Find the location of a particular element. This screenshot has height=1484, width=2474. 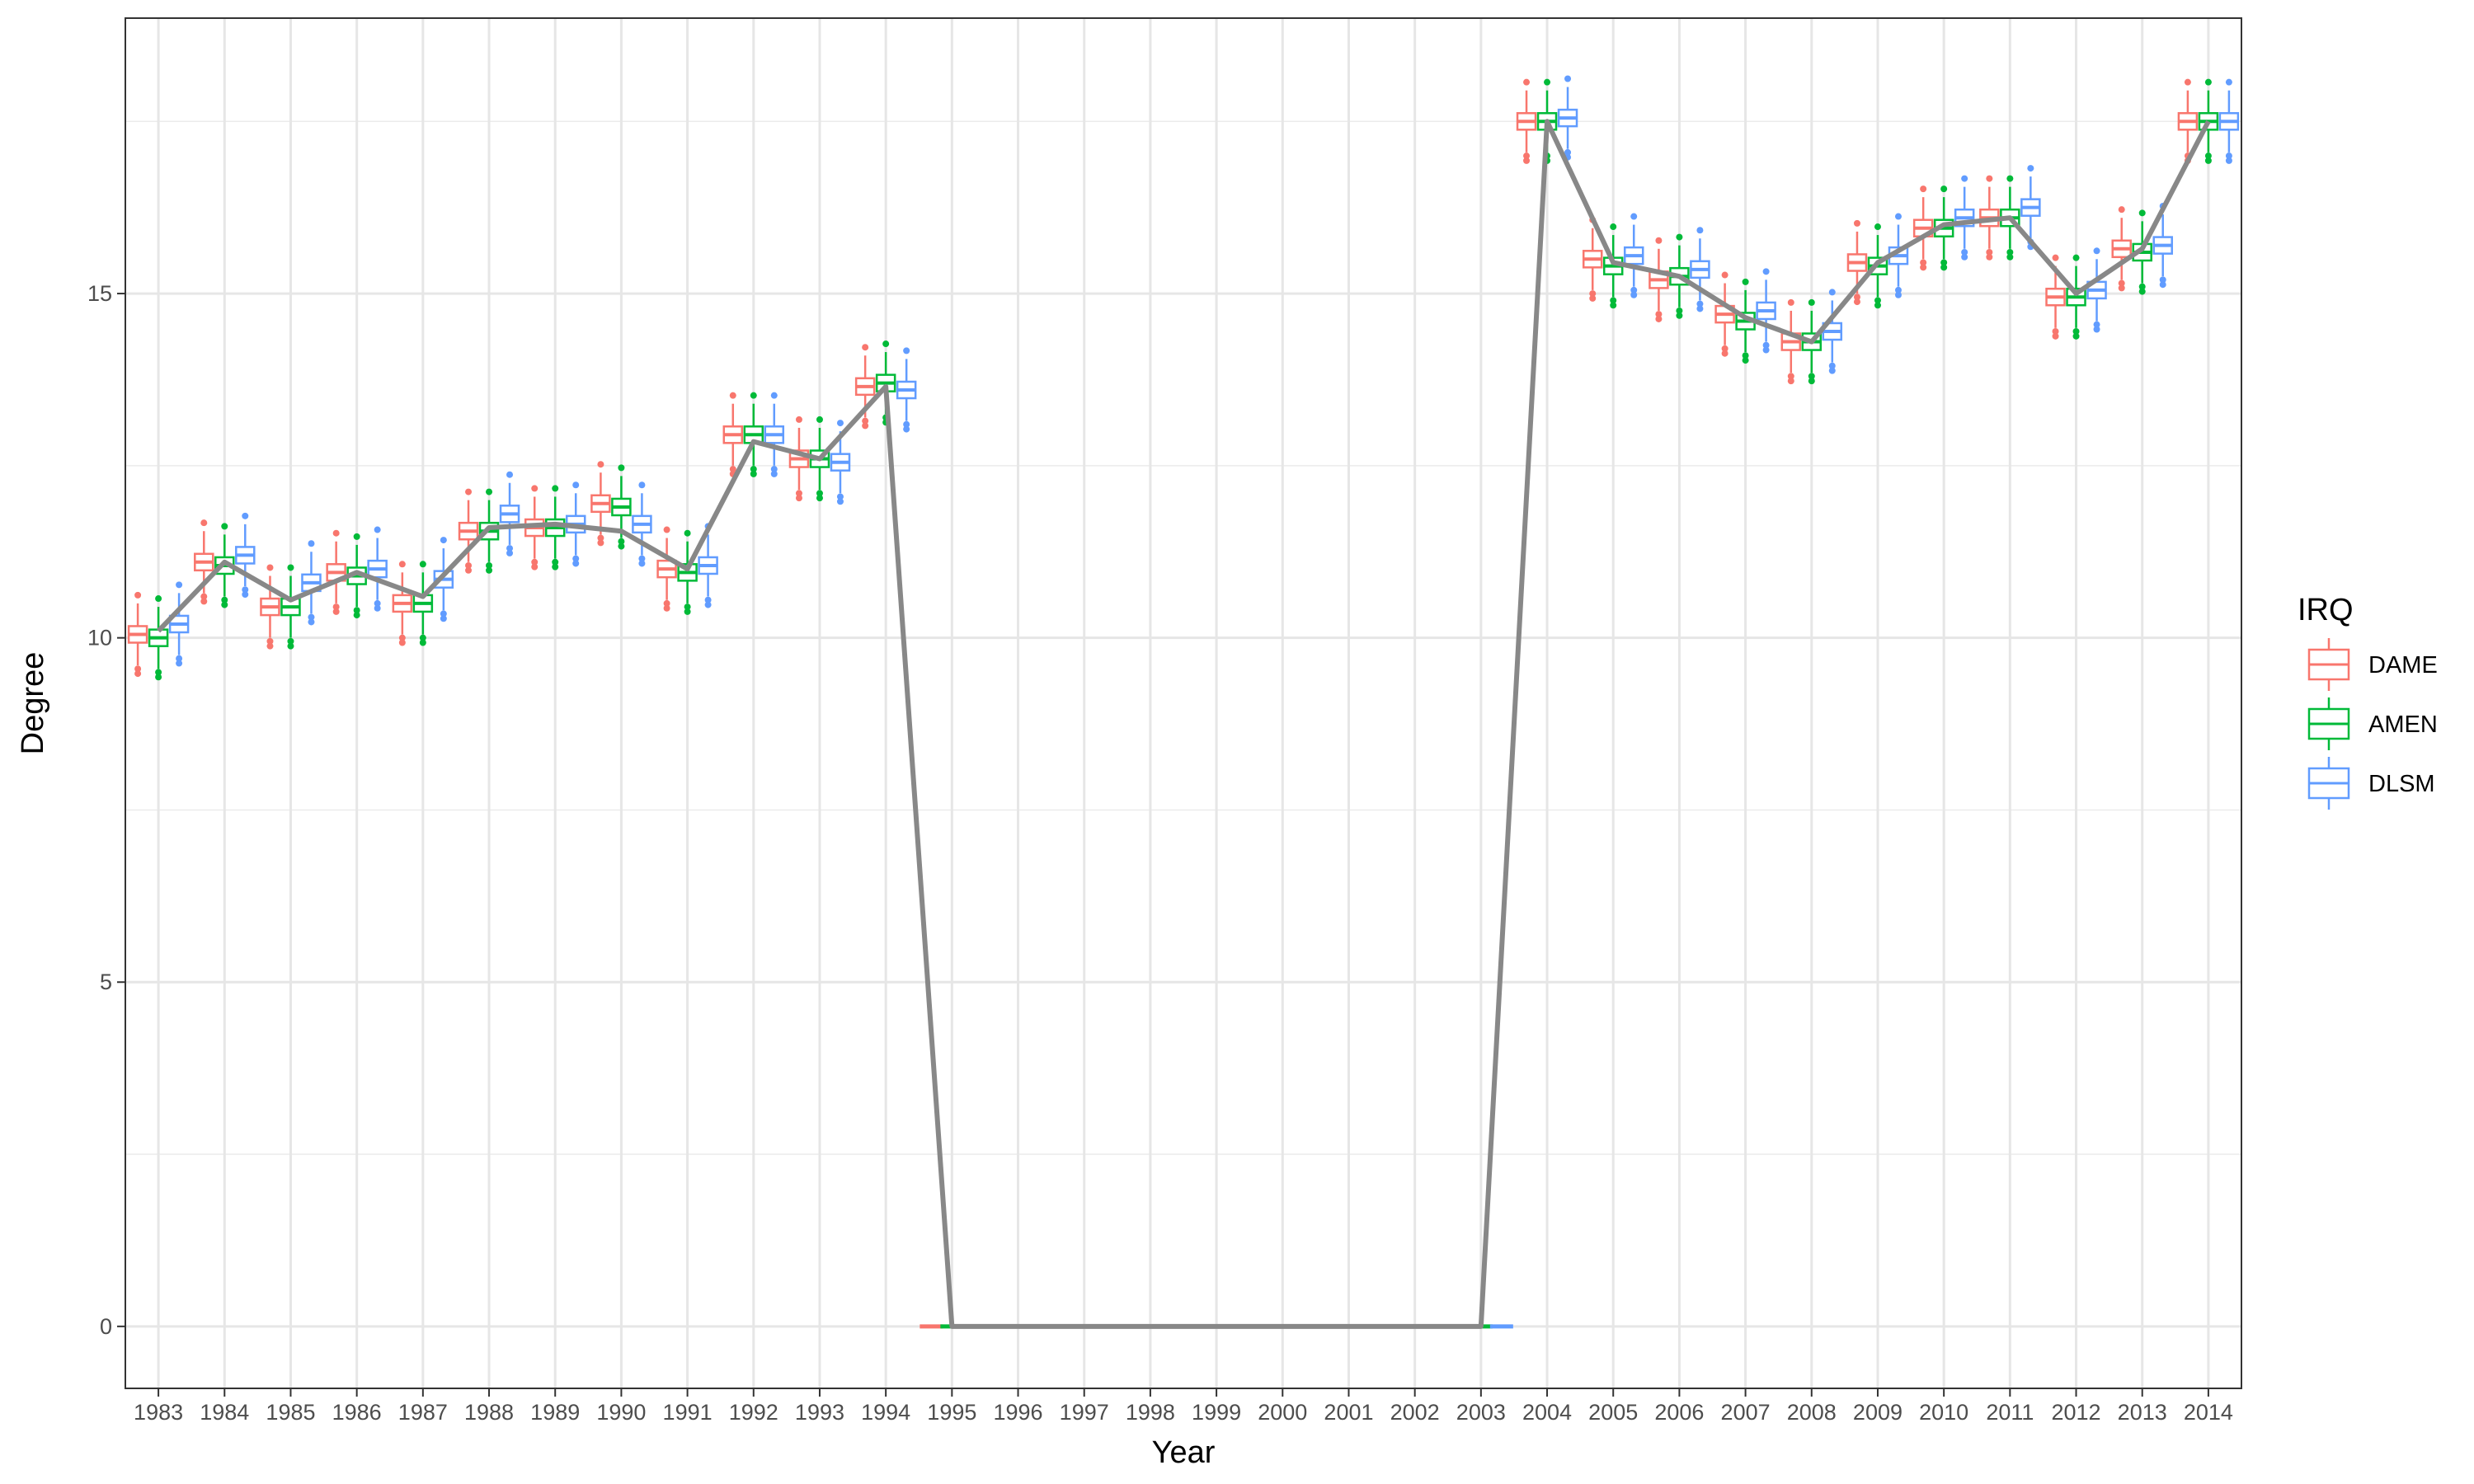

x-tick-label: 2006 is located at coordinates (1679, 1412).